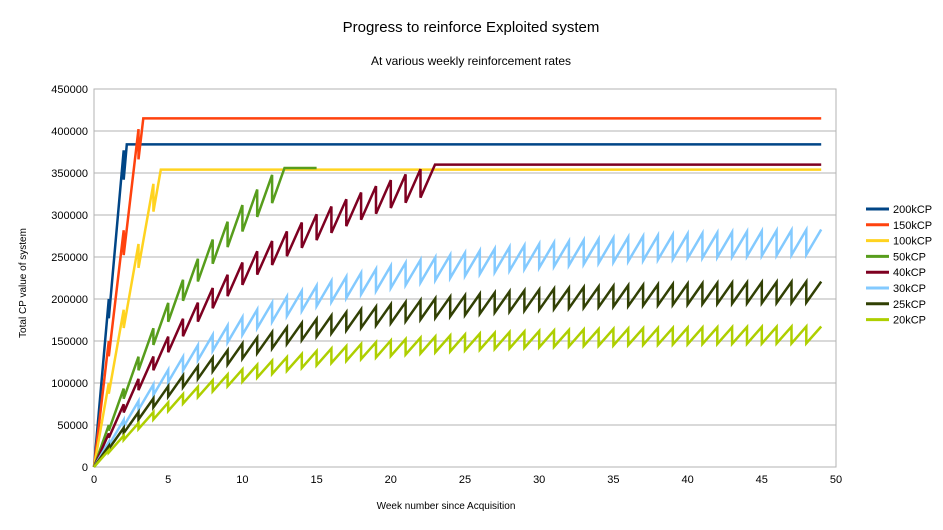 The image size is (943, 530). I want to click on legend-label: 25kCP, so click(909, 305).